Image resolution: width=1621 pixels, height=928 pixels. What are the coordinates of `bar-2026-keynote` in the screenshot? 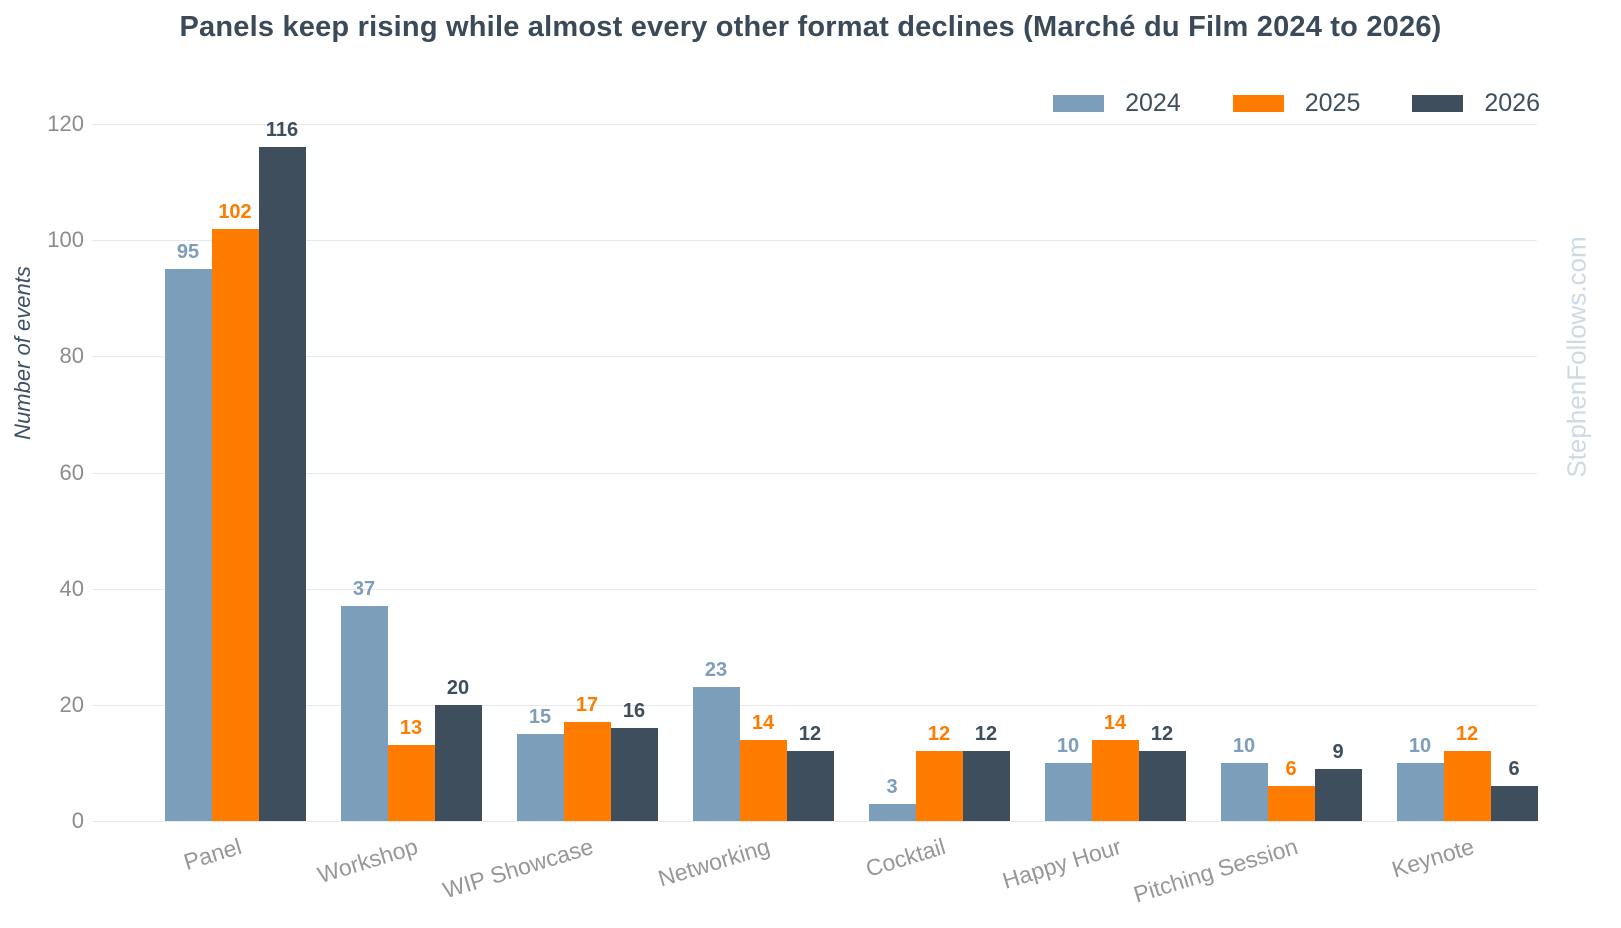 It's located at (1514, 803).